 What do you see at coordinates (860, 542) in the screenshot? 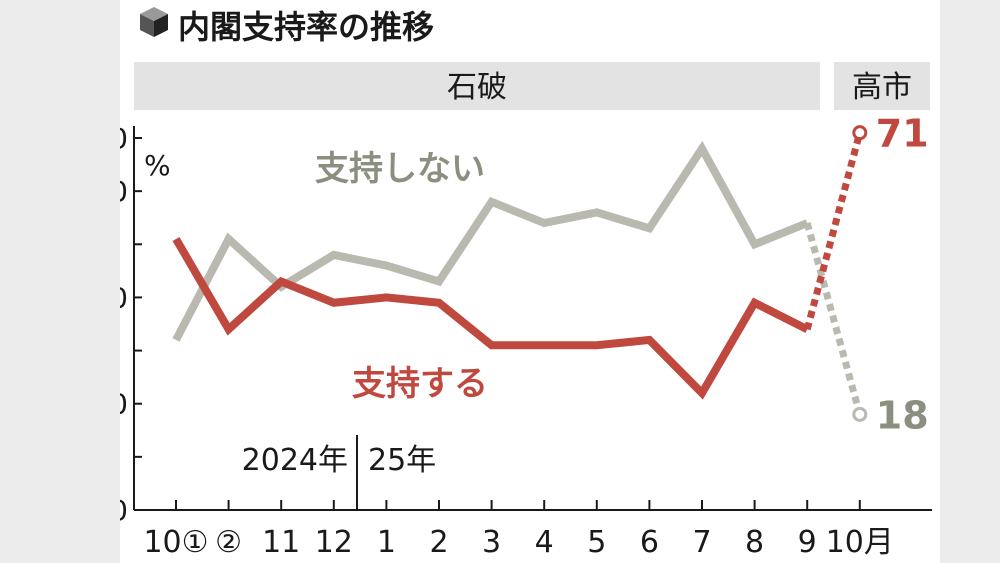
I see `x-tick-label: 10月` at bounding box center [860, 542].